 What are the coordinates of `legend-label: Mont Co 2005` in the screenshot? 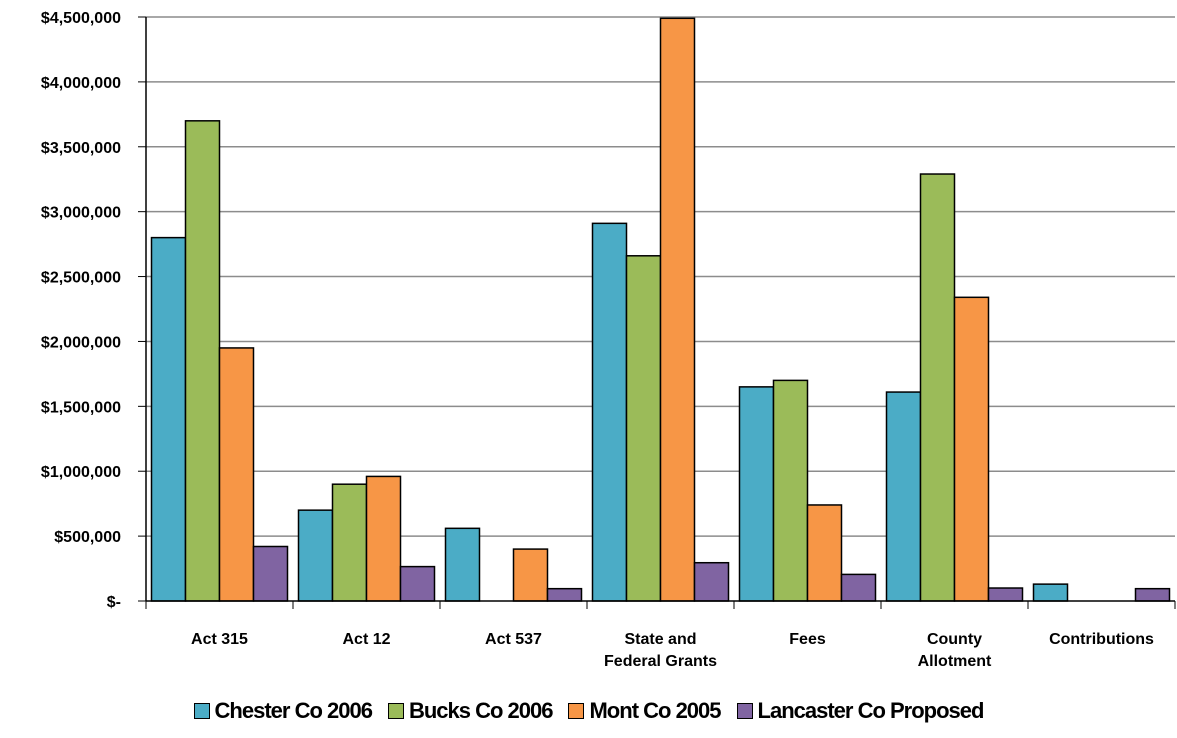 It's located at (655, 710).